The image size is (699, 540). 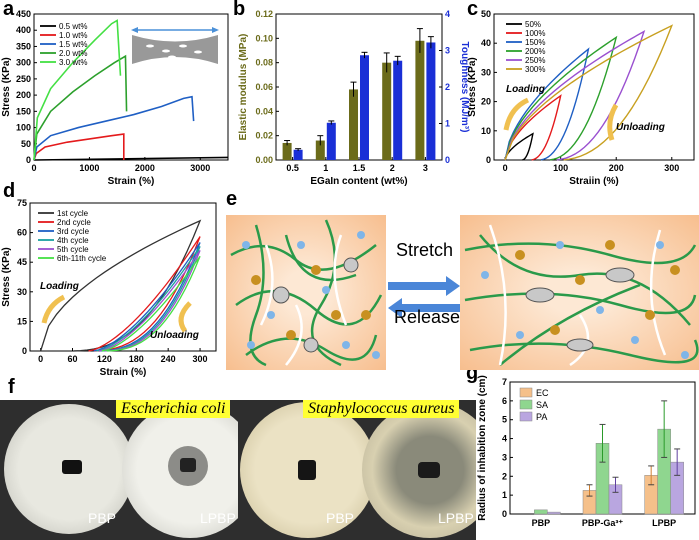 I want to click on y-tick-label: 3, so click(x=504, y=457).